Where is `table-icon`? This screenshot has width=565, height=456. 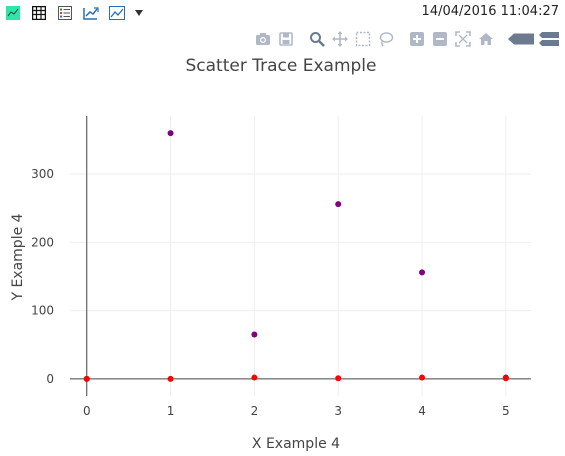 table-icon is located at coordinates (39, 13).